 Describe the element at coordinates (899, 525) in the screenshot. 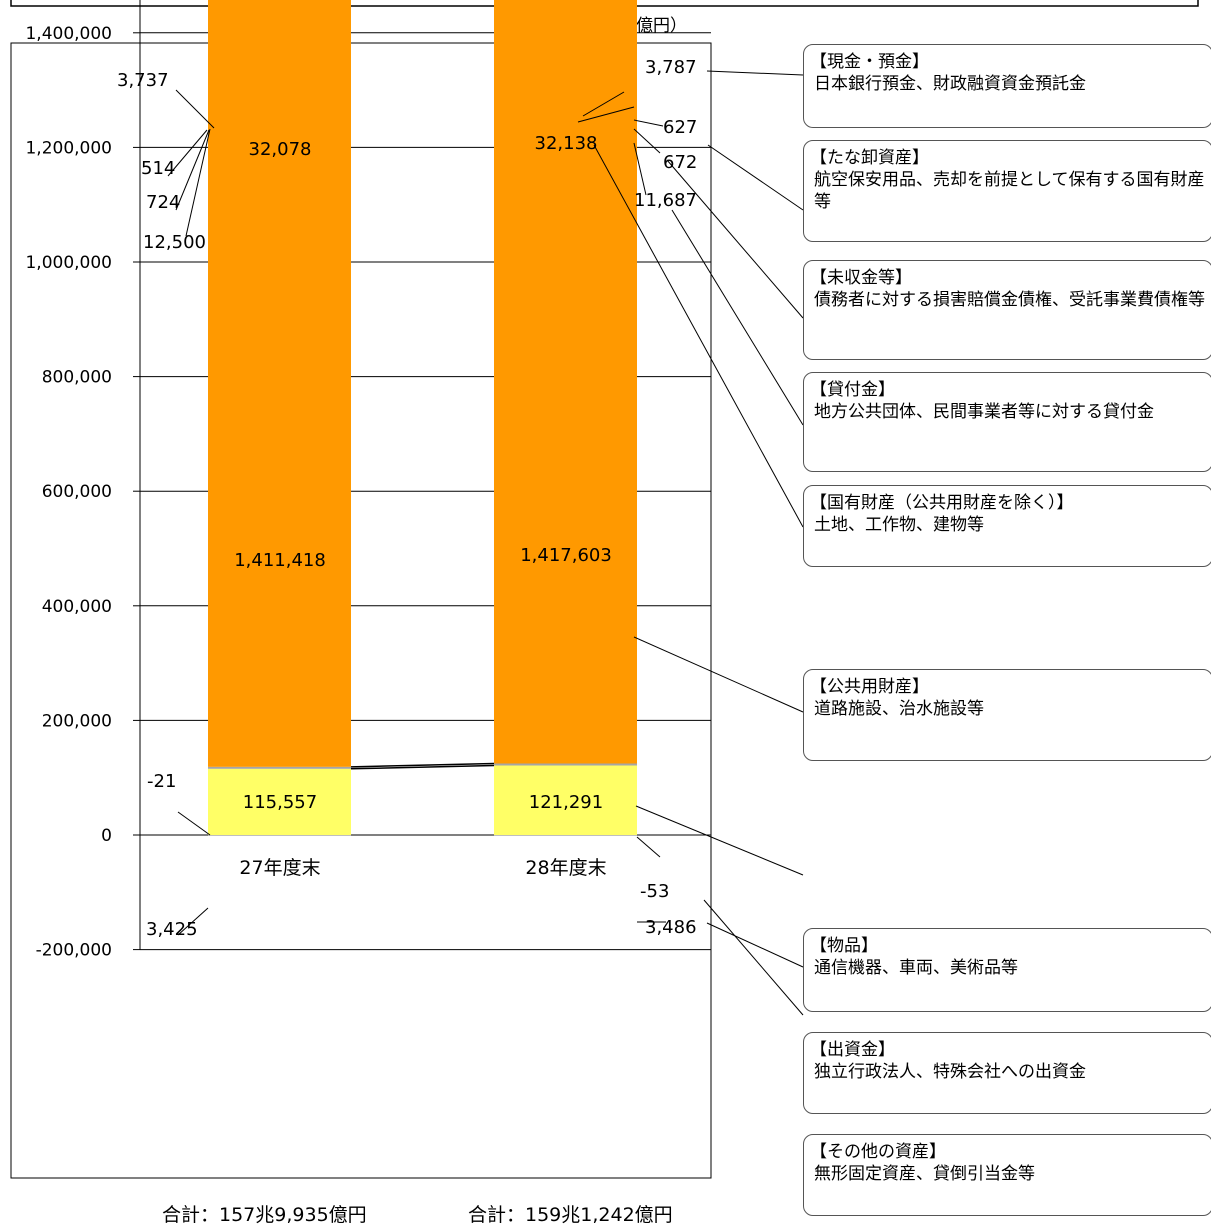

I see `annotation-body: 土地、工作物、建物等` at that location.